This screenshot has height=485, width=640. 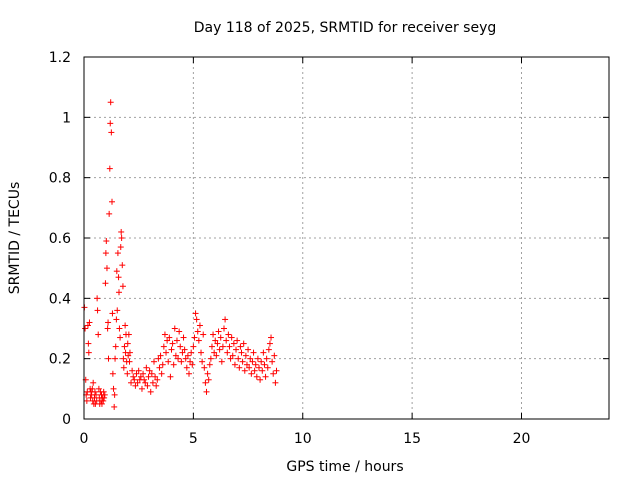 What do you see at coordinates (15, 238) in the screenshot?
I see `y-axis-label: SRMTID / TECUs` at bounding box center [15, 238].